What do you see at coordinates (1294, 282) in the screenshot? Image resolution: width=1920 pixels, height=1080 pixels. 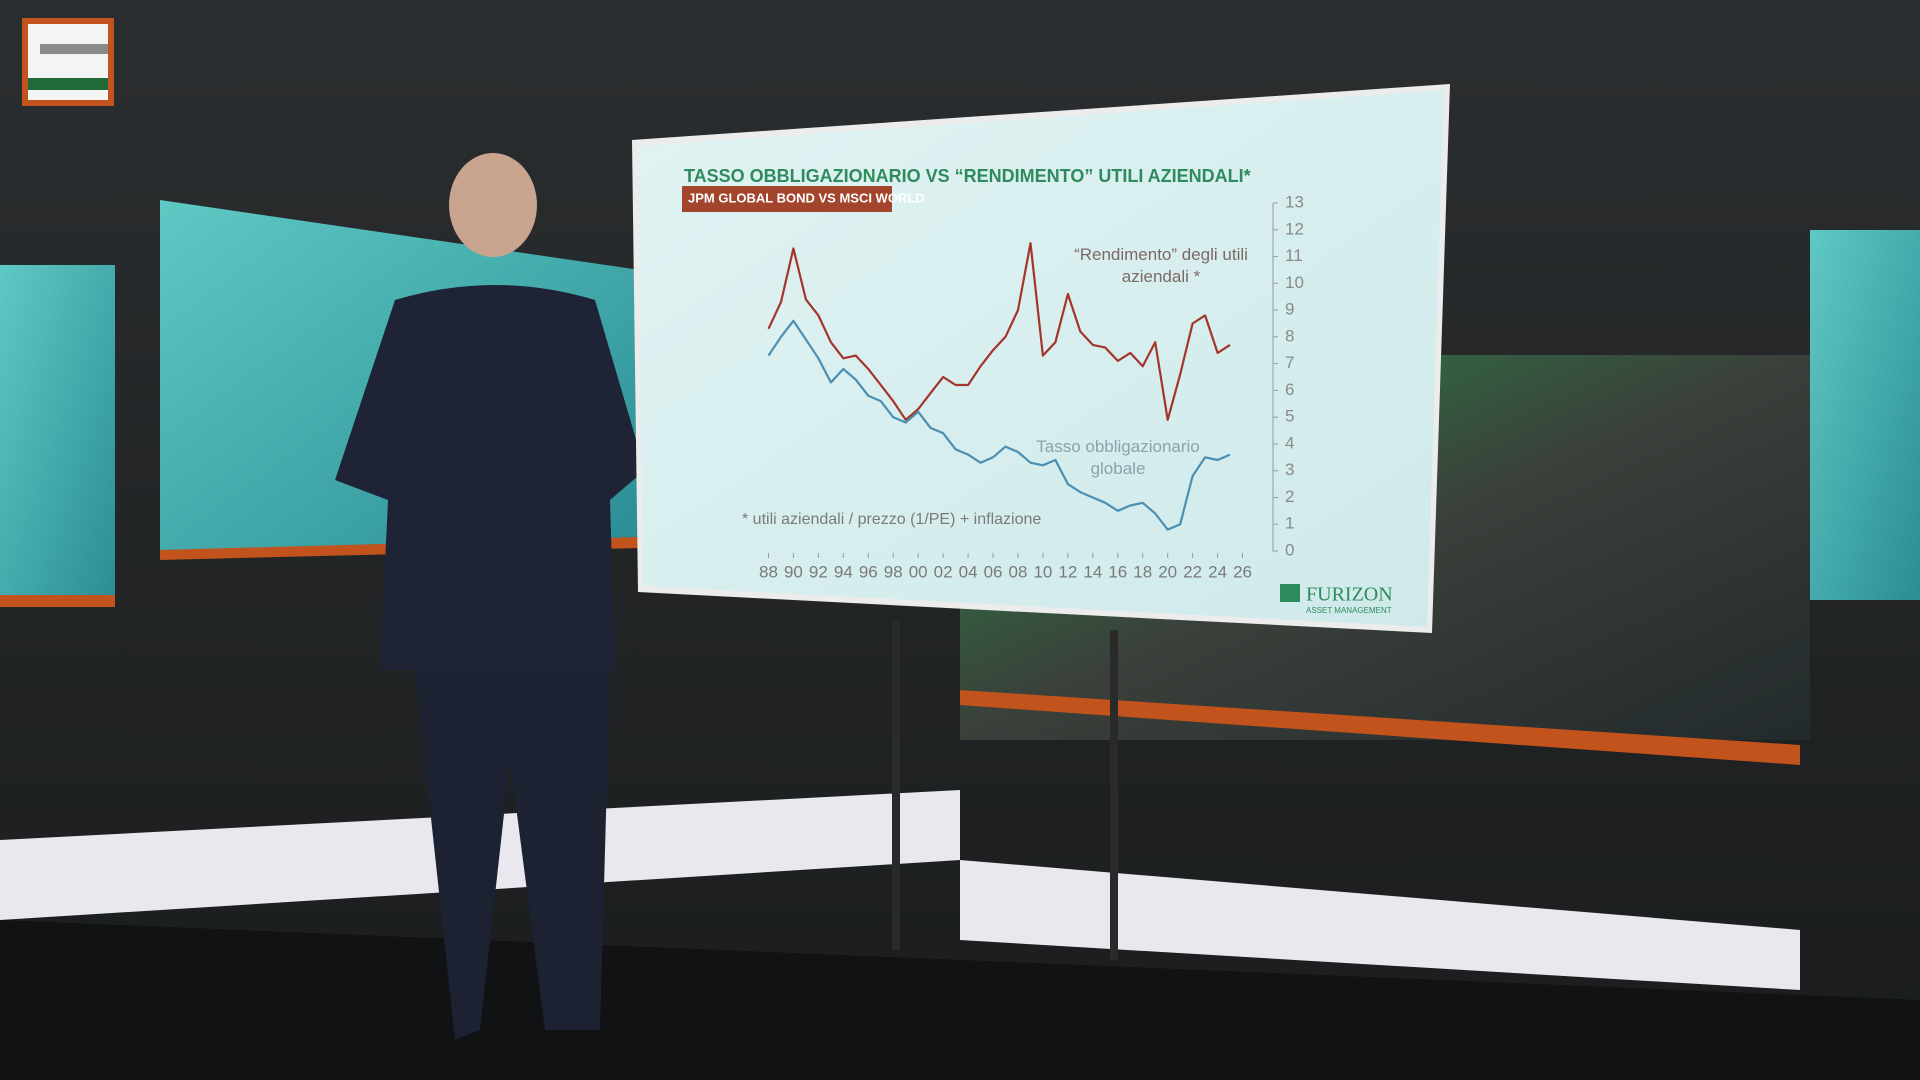 I see `y-tick-label: 10` at bounding box center [1294, 282].